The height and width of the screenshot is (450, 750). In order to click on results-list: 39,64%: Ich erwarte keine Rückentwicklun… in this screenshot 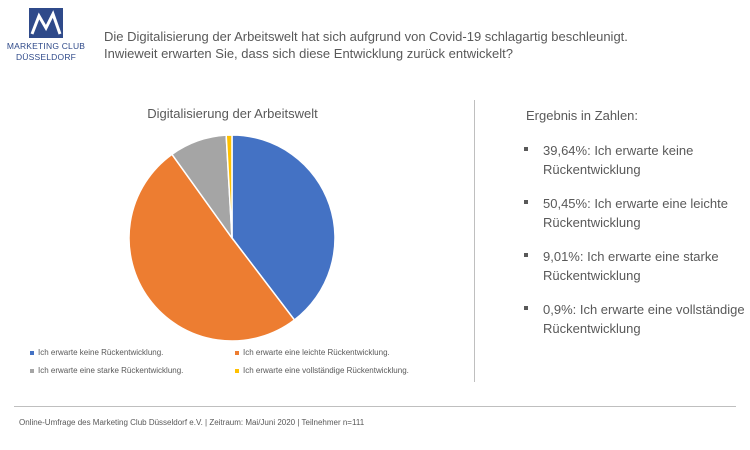, I will do `click(632, 247)`.